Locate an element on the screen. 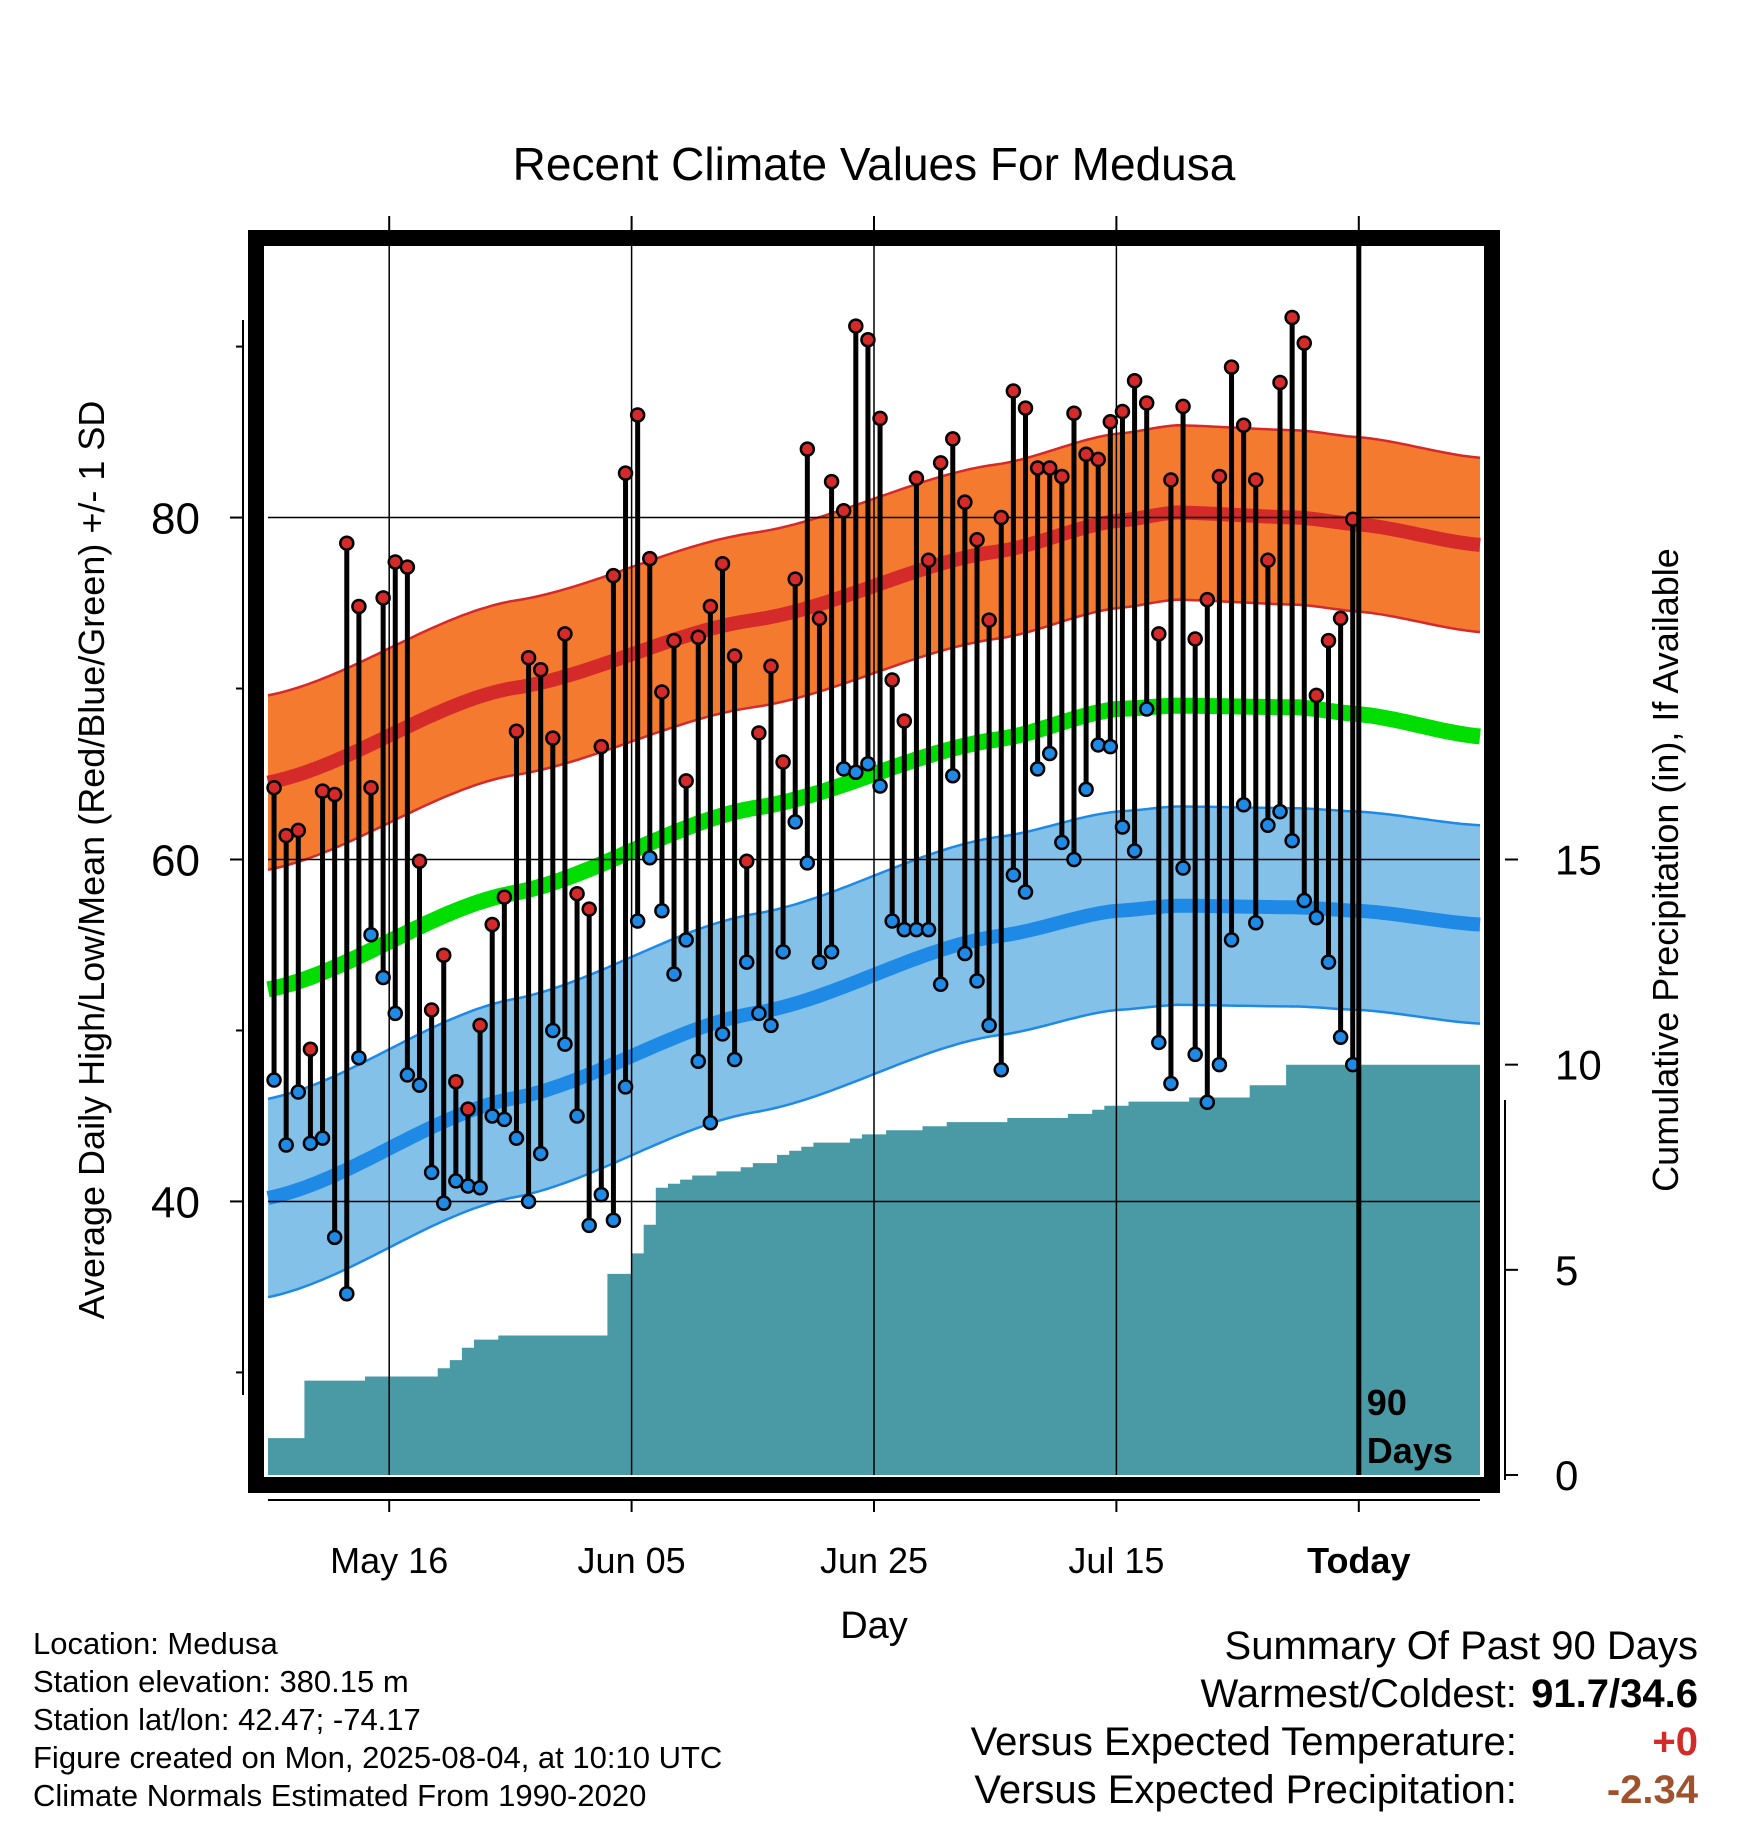 The image size is (1748, 1828). x-tick-label-0: May 16 is located at coordinates (389, 1560).